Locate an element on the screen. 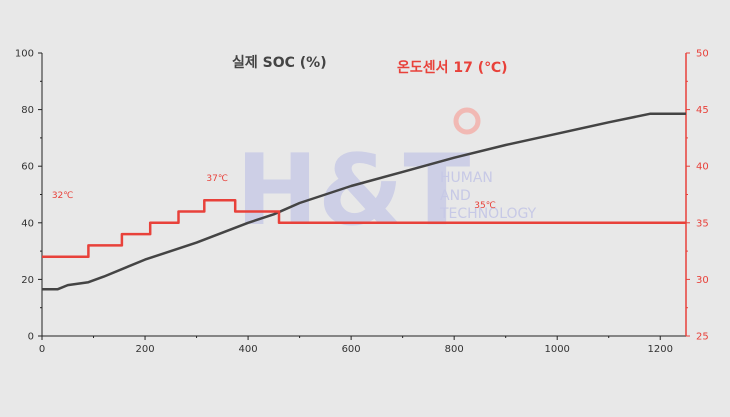  y-right-tick-label: 40 is located at coordinates (702, 167).